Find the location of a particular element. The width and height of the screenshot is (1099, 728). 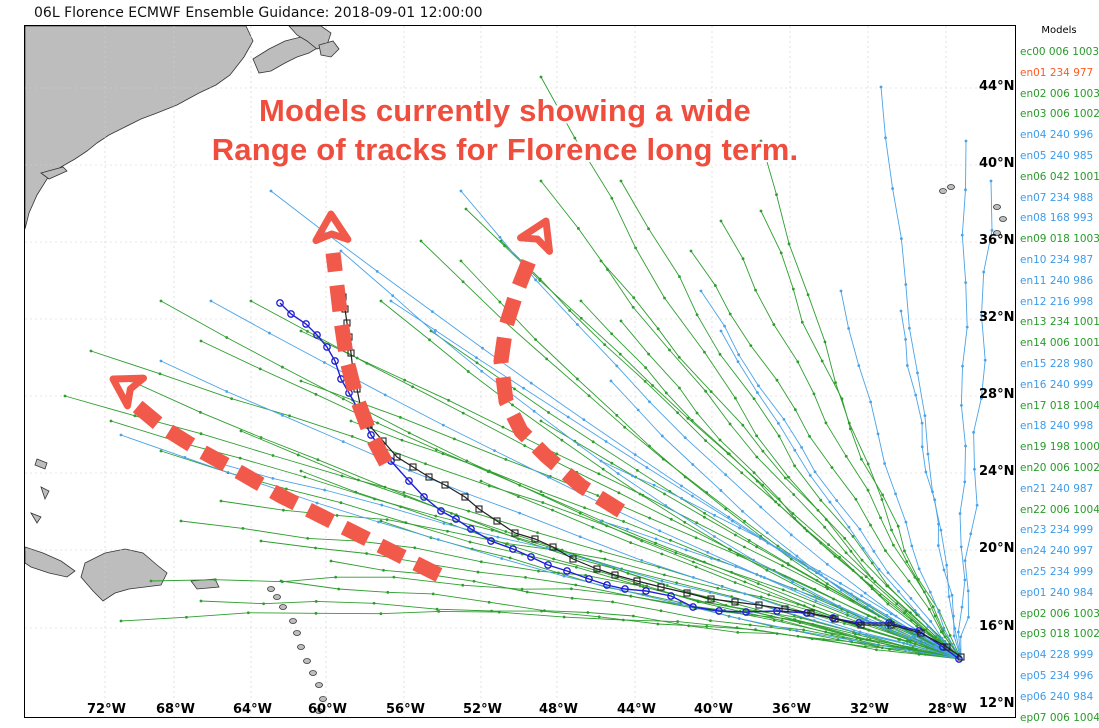

longitude-label: 52°W is located at coordinates (482, 709).